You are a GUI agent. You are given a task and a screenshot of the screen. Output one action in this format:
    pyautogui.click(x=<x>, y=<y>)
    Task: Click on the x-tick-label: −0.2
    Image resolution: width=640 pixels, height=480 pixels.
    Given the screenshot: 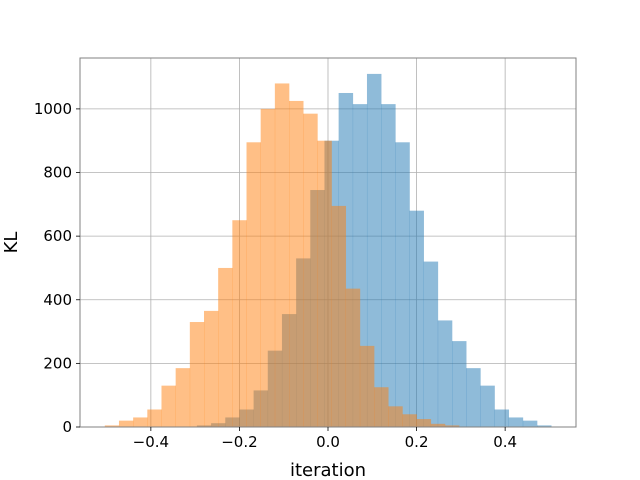 What is the action you would take?
    pyautogui.click(x=239, y=442)
    